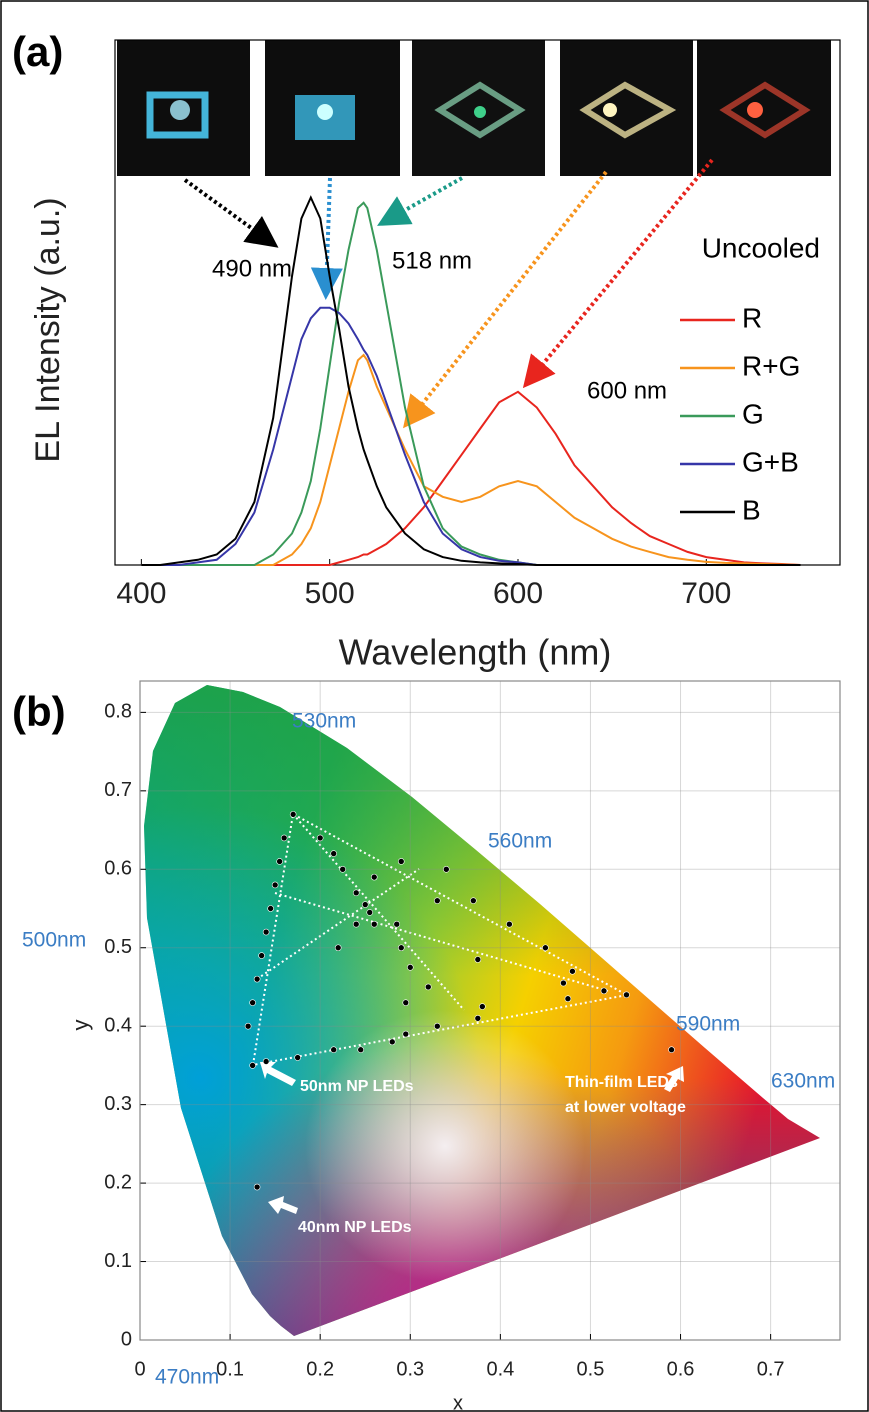 The width and height of the screenshot is (869, 1412). Describe the element at coordinates (706, 593) in the screenshot. I see `x-tick-label: 700` at that location.